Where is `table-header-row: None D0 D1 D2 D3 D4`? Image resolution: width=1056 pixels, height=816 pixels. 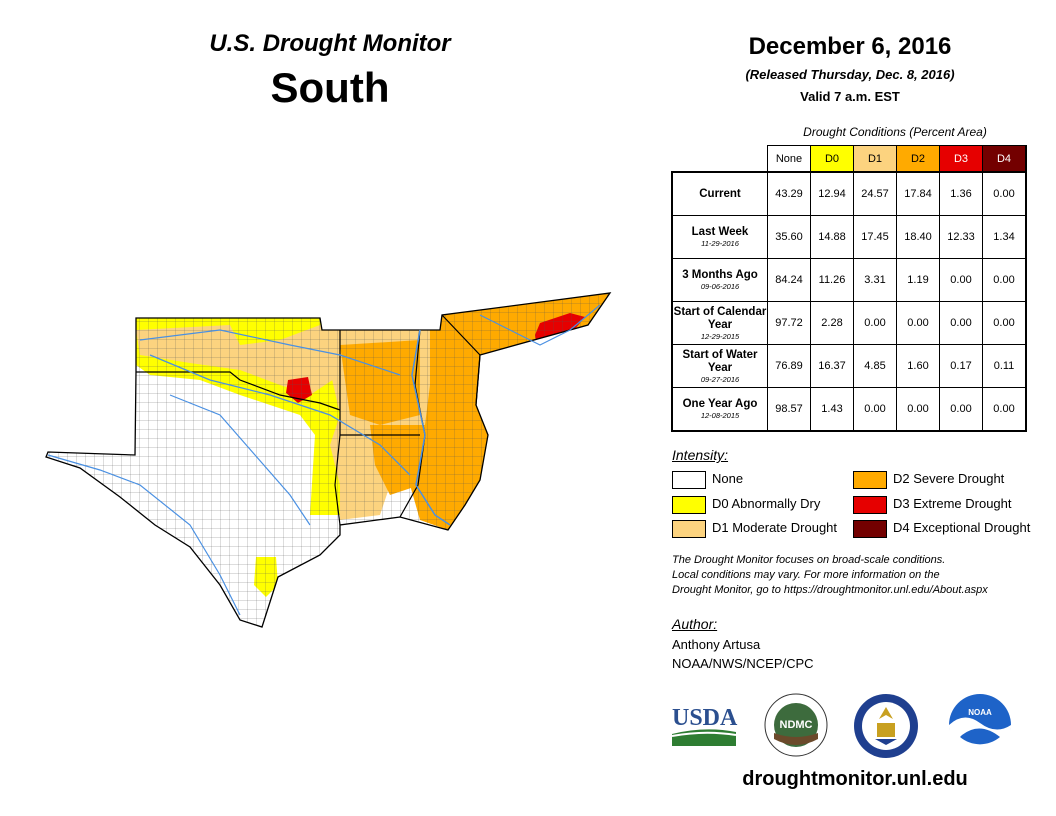 table-header-row: None D0 D1 D2 D3 D4 is located at coordinates (849, 159).